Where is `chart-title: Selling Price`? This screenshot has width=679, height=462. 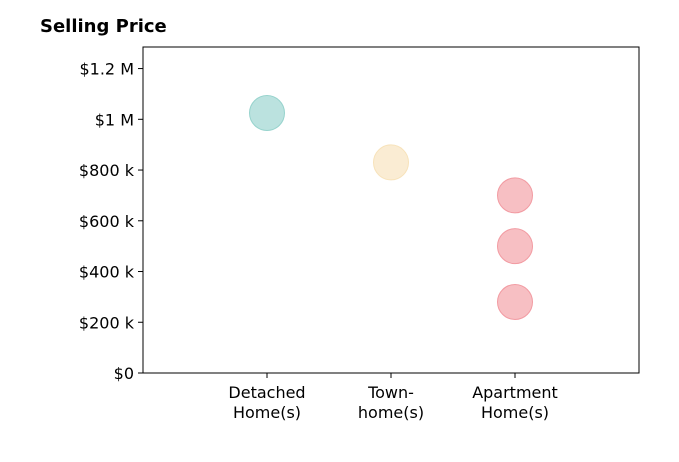
chart-title: Selling Price is located at coordinates (103, 26).